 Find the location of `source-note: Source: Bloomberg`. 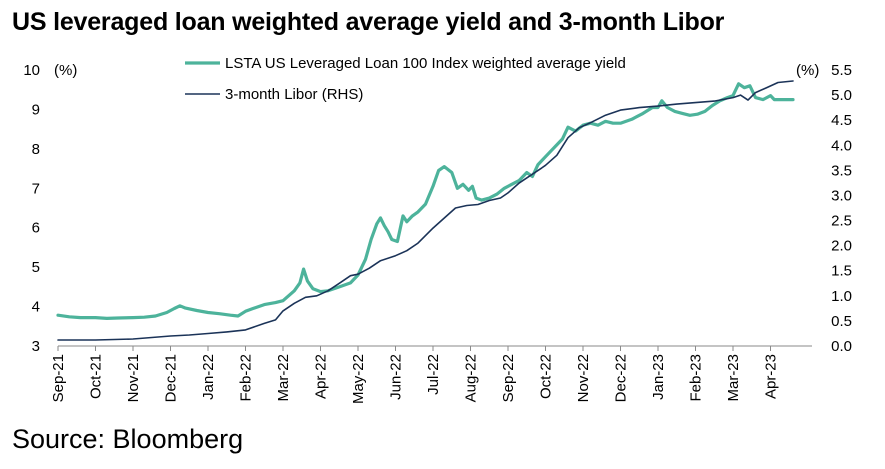

source-note: Source: Bloomberg is located at coordinates (128, 439).